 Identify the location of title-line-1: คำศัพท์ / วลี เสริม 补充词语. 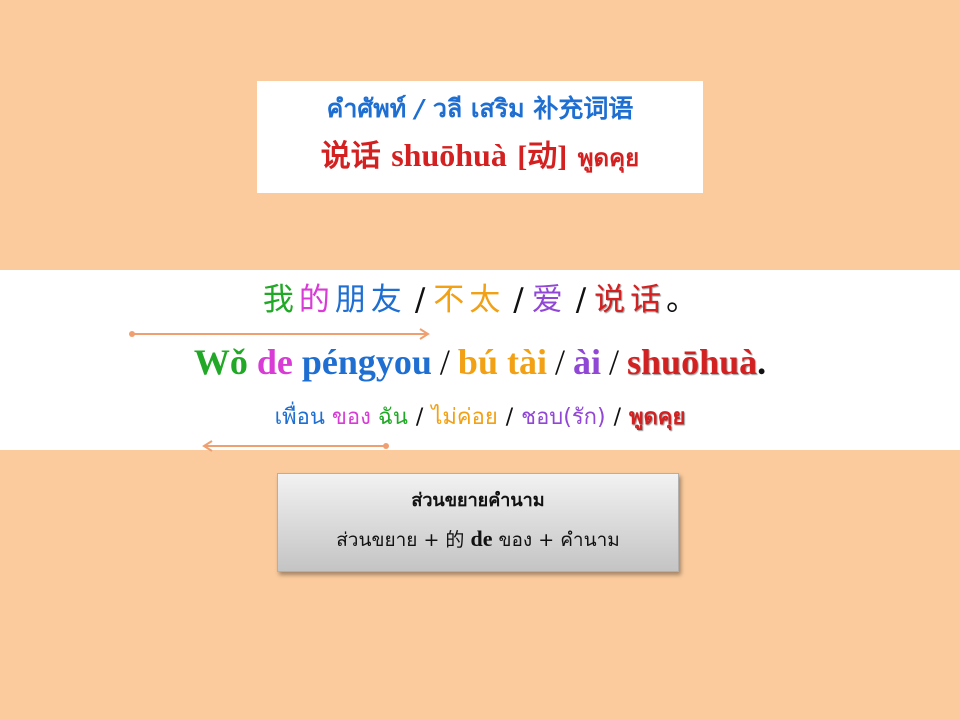
(480, 109).